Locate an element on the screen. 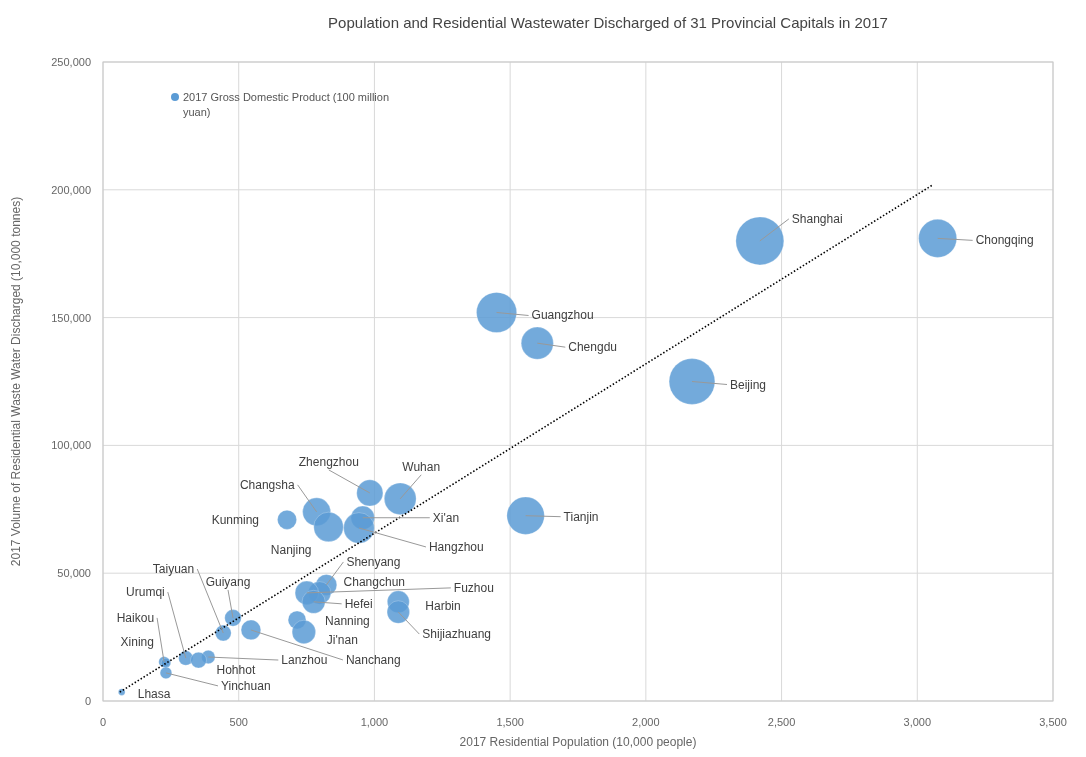 Image resolution: width=1086 pixels, height=757 pixels. annotation: Shijiazhuang is located at coordinates (457, 634).